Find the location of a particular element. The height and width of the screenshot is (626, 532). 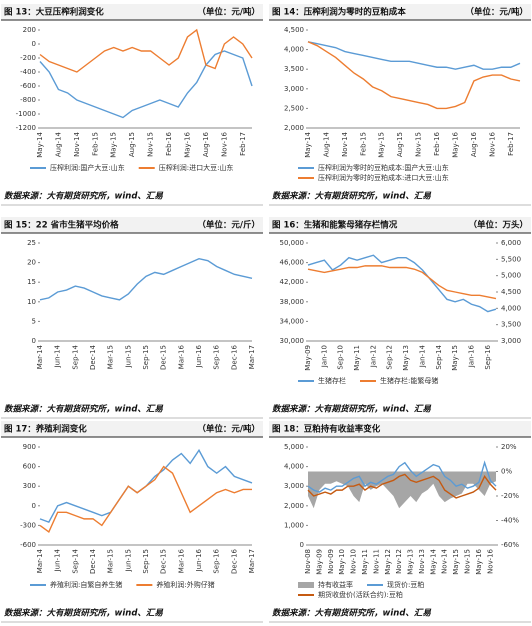

legend-label: 养殖利润:外购仔猪 is located at coordinates (185, 584).